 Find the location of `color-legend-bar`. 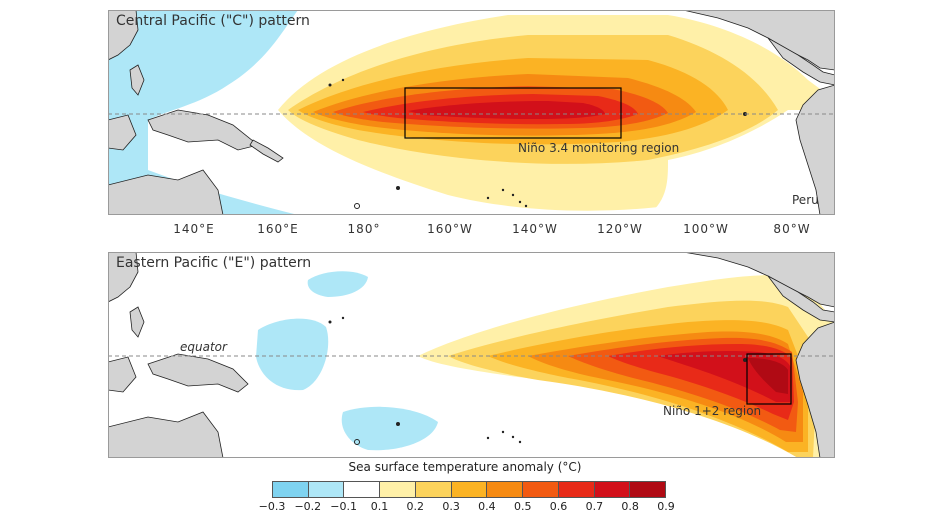

color-legend-bar is located at coordinates (469, 489).